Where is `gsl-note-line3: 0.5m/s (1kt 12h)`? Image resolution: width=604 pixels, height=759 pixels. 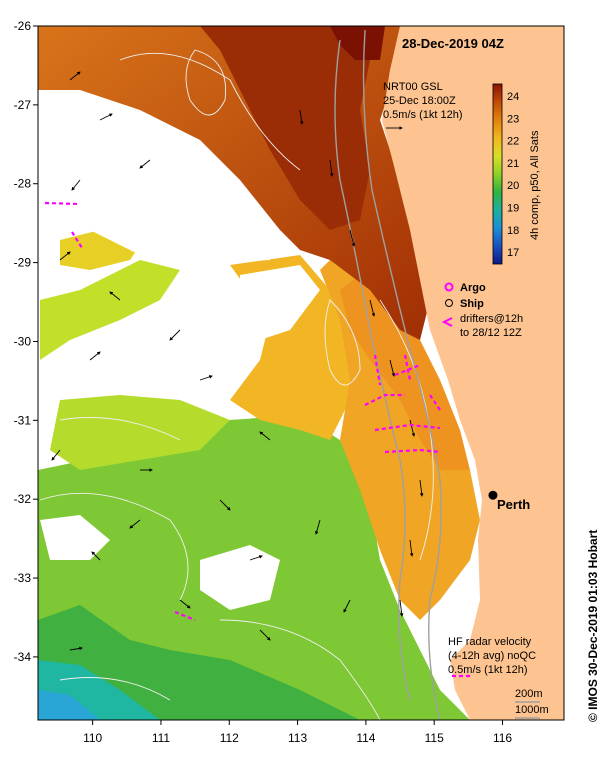
gsl-note-line3: 0.5m/s (1kt 12h) is located at coordinates (422, 115).